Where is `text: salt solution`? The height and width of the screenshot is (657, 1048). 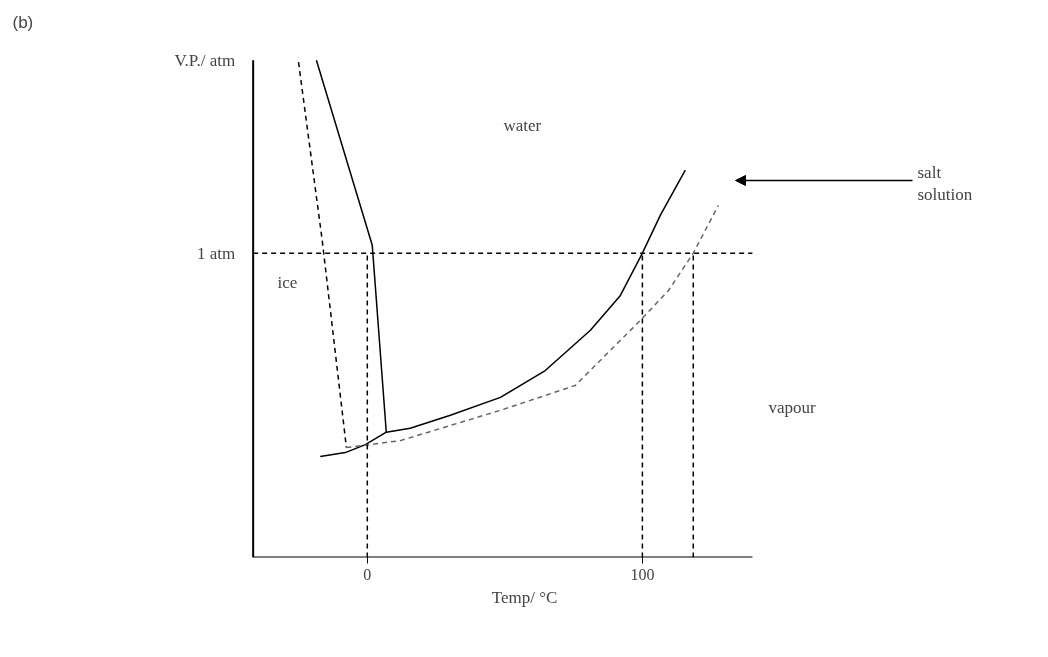
text: salt solution is located at coordinates (945, 183).